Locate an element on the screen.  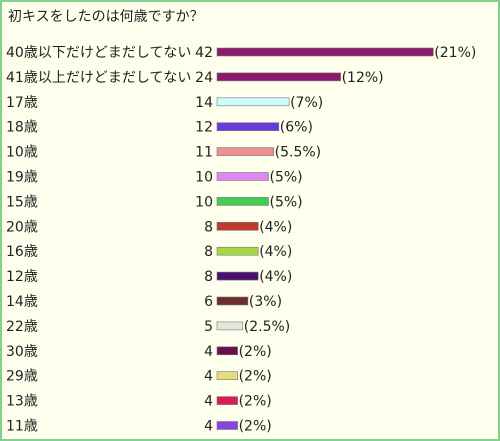
percent-label: (6%) is located at coordinates (296, 128).